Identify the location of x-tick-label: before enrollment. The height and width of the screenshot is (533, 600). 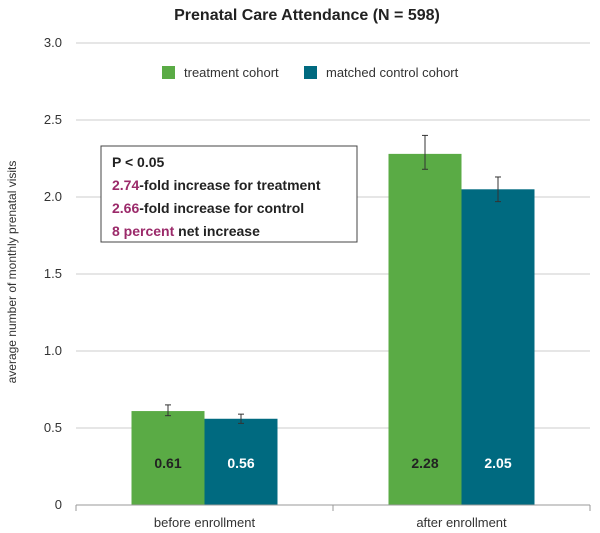
(205, 522).